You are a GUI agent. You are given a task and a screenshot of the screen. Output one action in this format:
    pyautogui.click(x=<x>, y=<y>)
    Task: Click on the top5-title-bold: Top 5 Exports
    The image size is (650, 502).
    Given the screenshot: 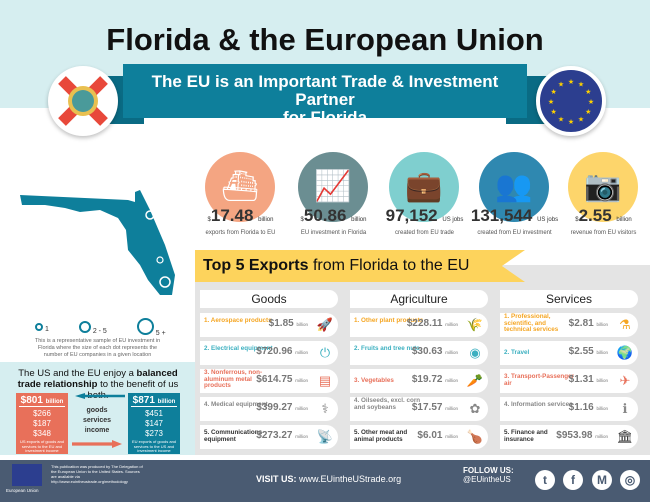 What is the action you would take?
    pyautogui.click(x=256, y=265)
    